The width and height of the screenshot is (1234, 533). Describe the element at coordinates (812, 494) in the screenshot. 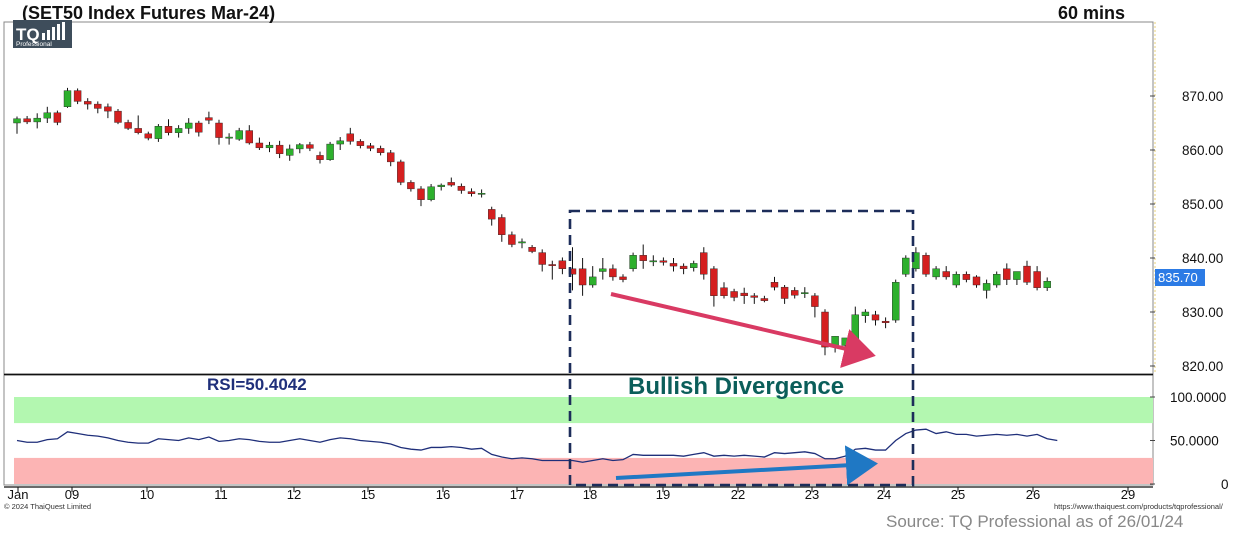

I see `x-tick-label: 23` at that location.